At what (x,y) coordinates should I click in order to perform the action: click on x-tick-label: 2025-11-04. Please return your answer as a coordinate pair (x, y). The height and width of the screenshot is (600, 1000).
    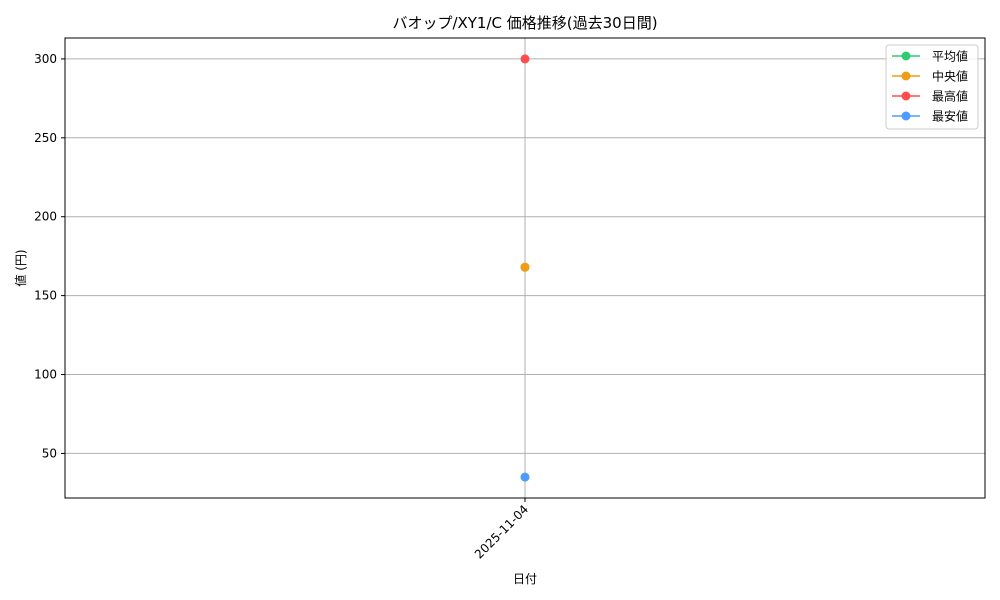
    Looking at the image, I should click on (501, 531).